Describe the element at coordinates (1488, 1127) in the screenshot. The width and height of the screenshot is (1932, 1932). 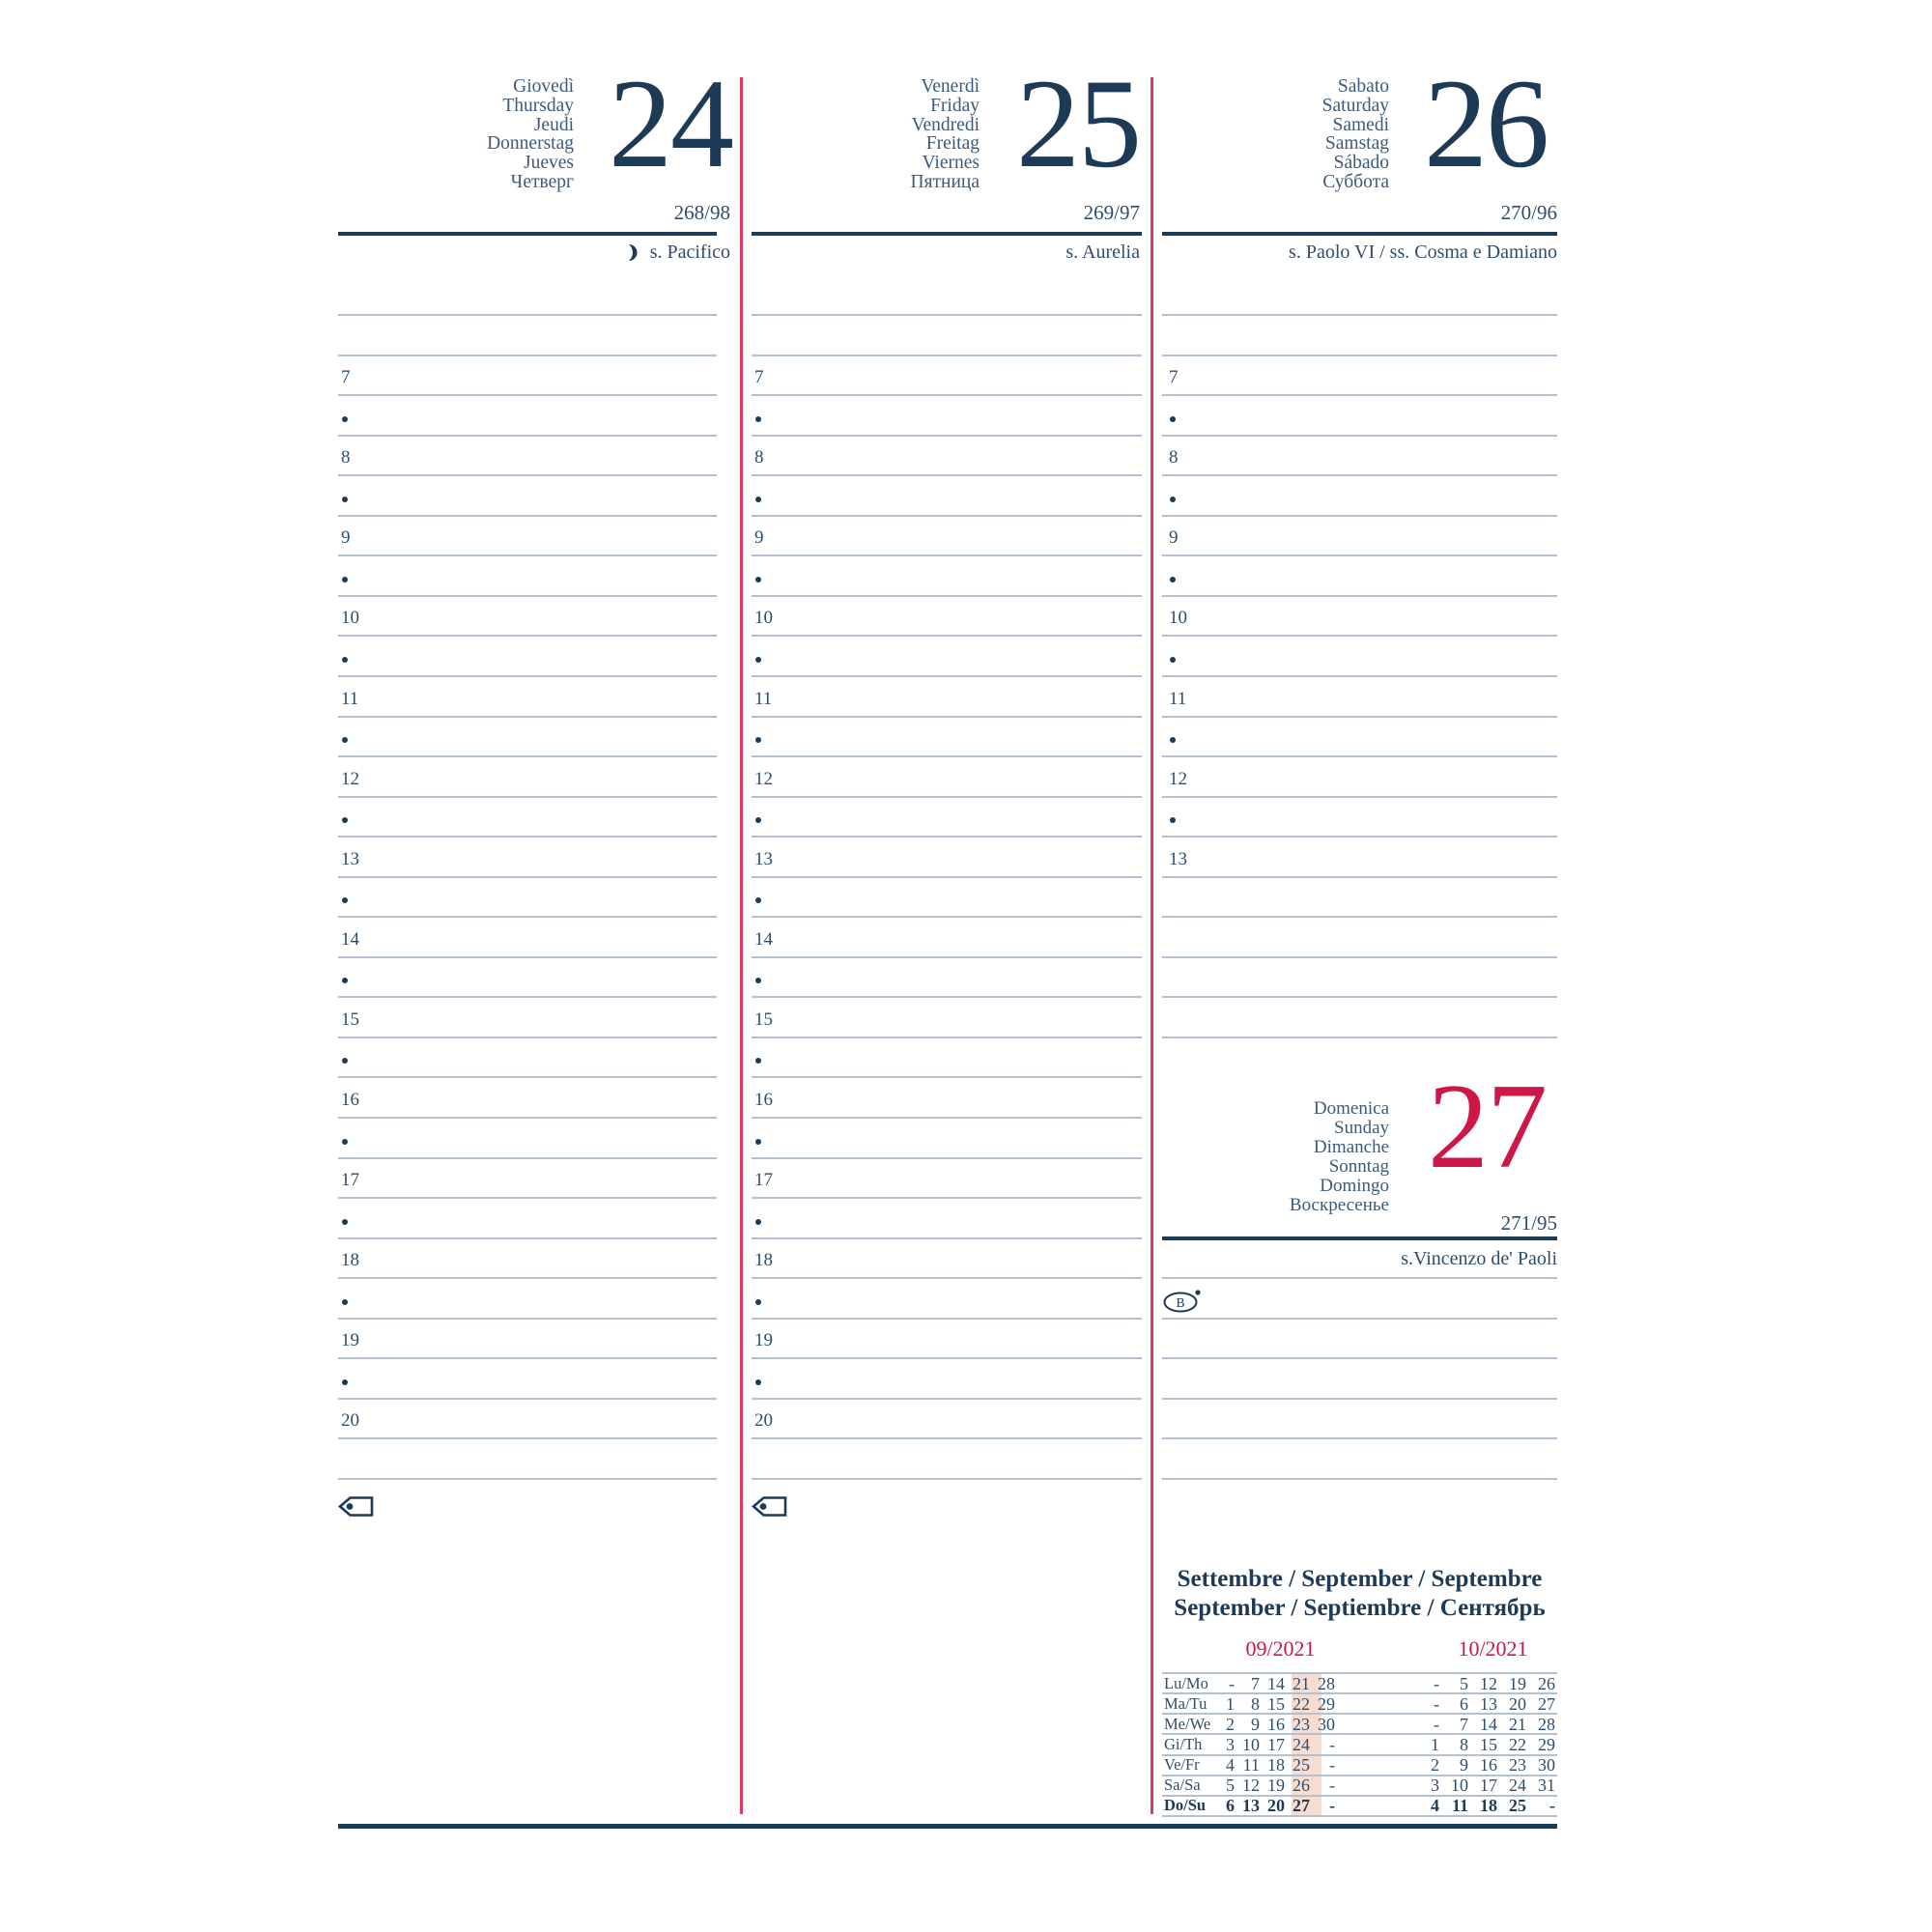
I see `sunday-day-number: 27` at that location.